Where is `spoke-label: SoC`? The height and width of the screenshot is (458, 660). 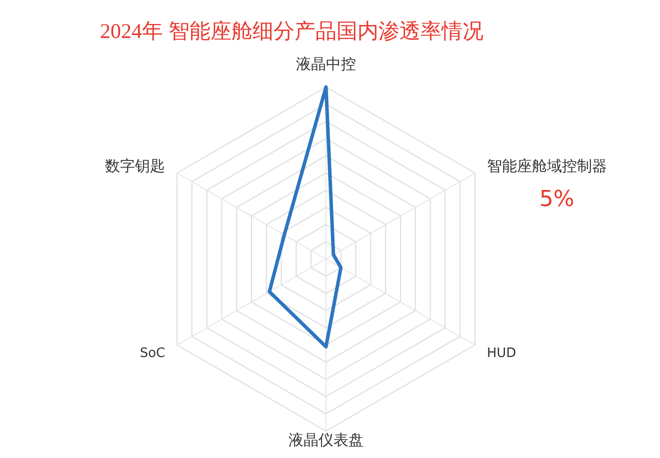 spoke-label: SoC is located at coordinates (153, 353).